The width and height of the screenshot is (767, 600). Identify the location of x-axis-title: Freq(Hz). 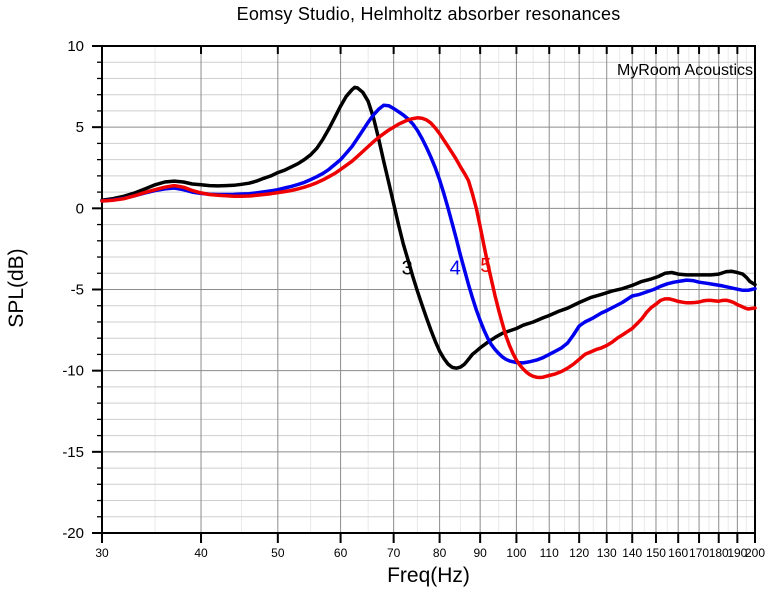
(428, 575).